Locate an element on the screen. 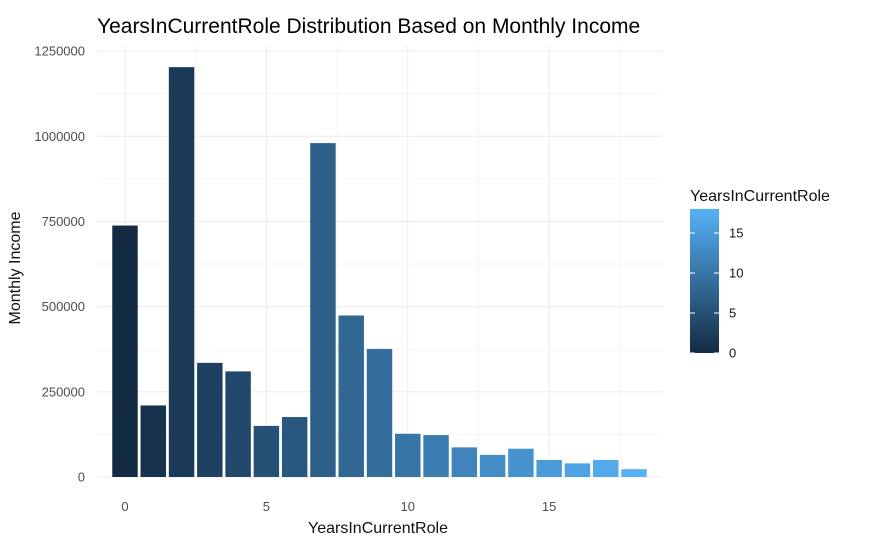 Image resolution: width=881 pixels, height=545 pixels. legend: YearsInCurrentRole 0 5 10 15 is located at coordinates (760, 274).